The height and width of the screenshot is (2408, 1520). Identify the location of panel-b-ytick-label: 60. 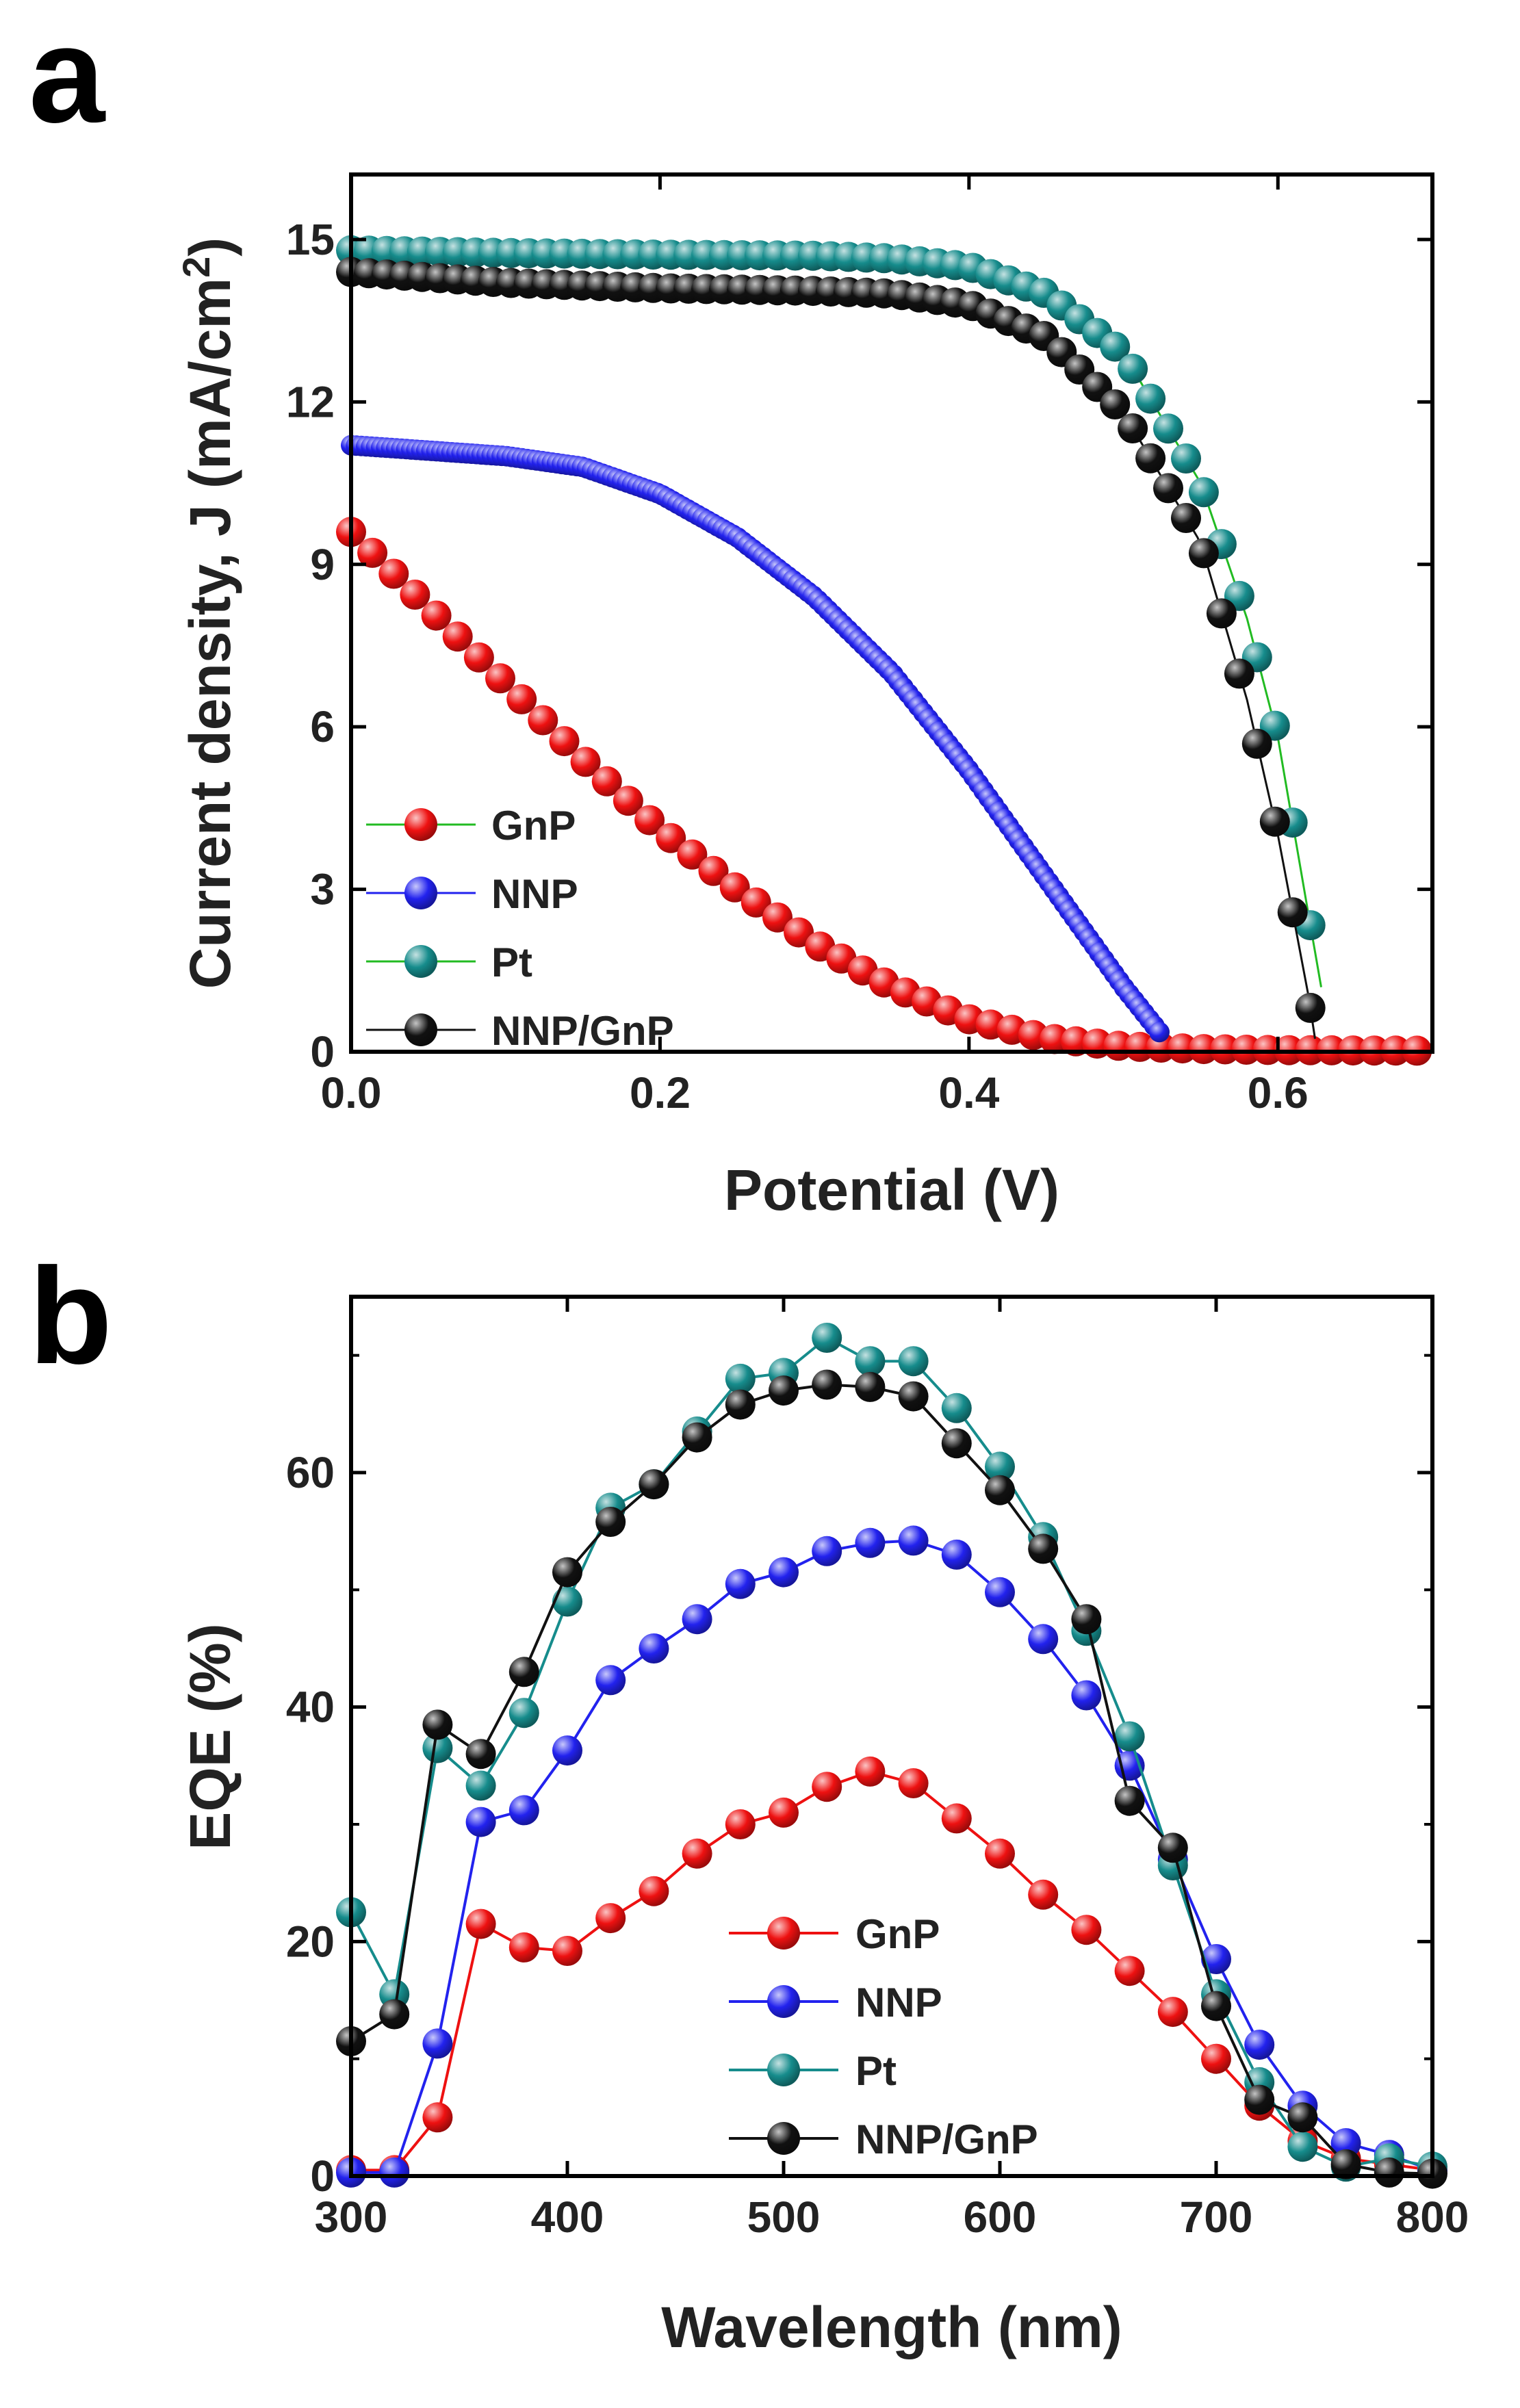
(310, 1472).